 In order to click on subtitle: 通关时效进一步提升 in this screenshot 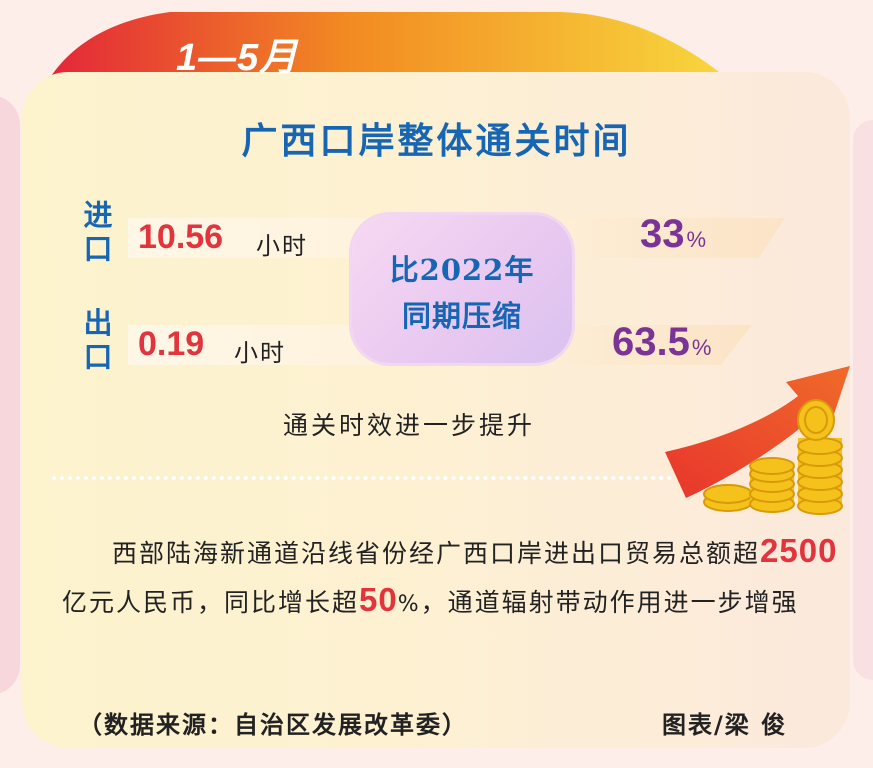, I will do `click(409, 425)`.